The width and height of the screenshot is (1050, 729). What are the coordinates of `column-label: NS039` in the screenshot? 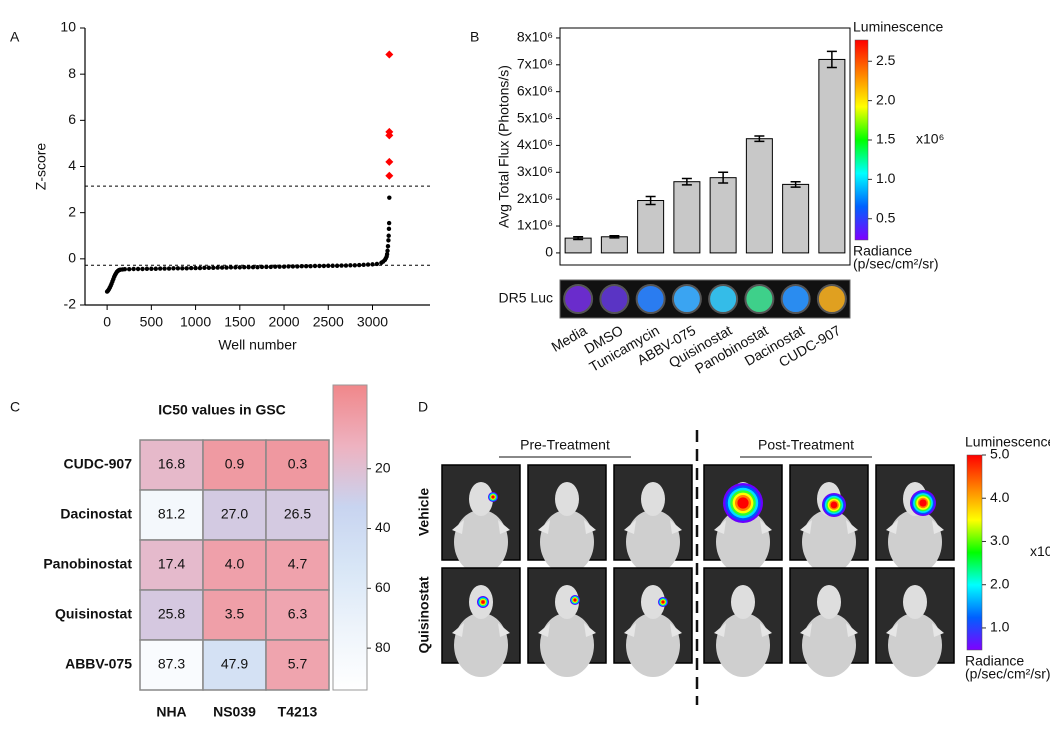 It's located at (234, 712).